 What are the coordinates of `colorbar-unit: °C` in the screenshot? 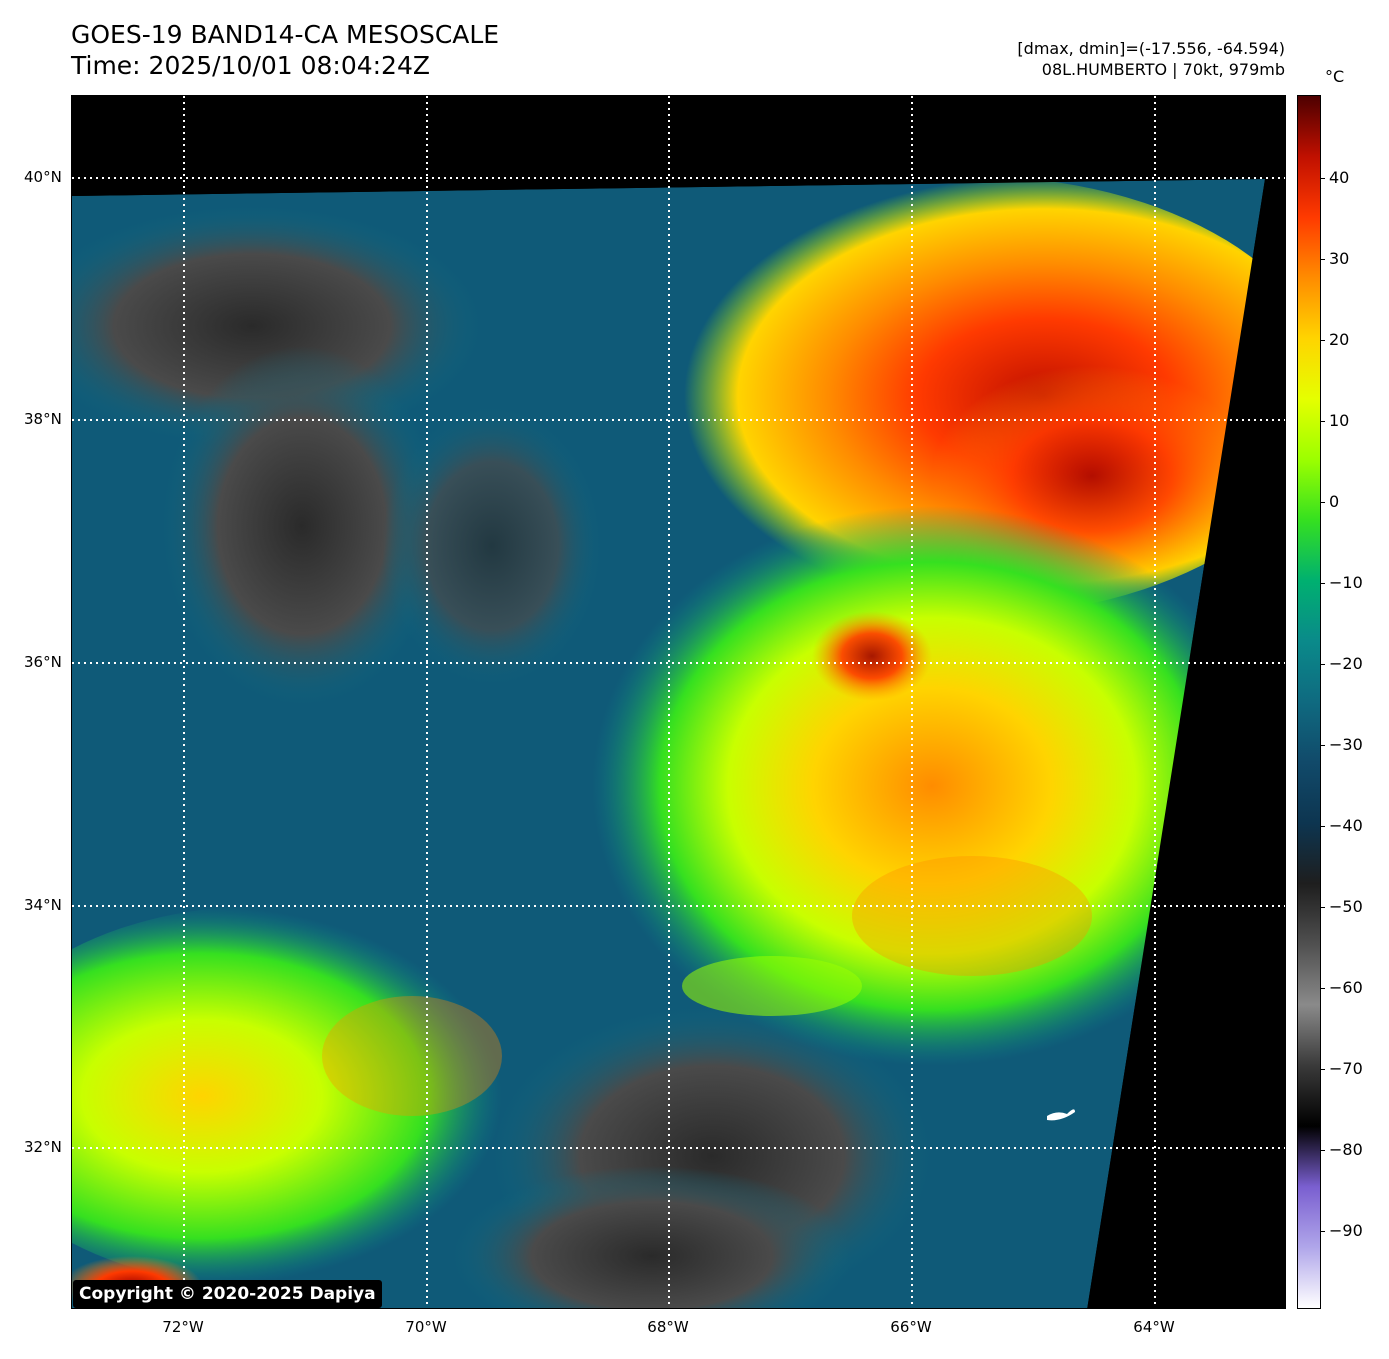 It's located at (1335, 76).